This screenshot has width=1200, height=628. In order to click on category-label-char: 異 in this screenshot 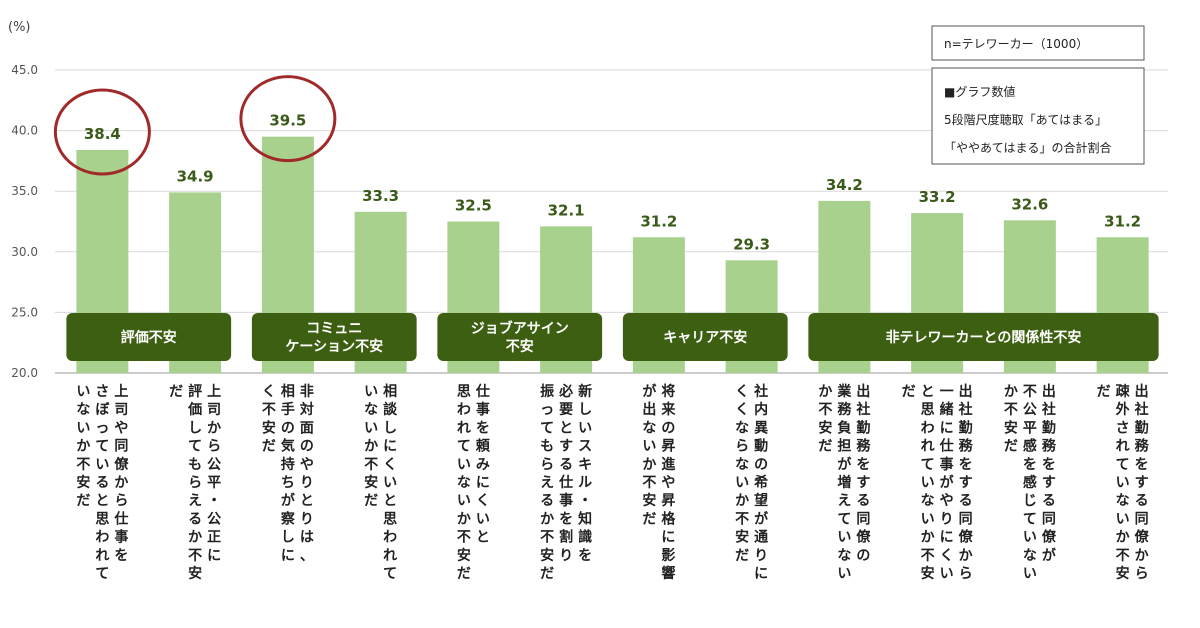, I will do `click(761, 428)`.